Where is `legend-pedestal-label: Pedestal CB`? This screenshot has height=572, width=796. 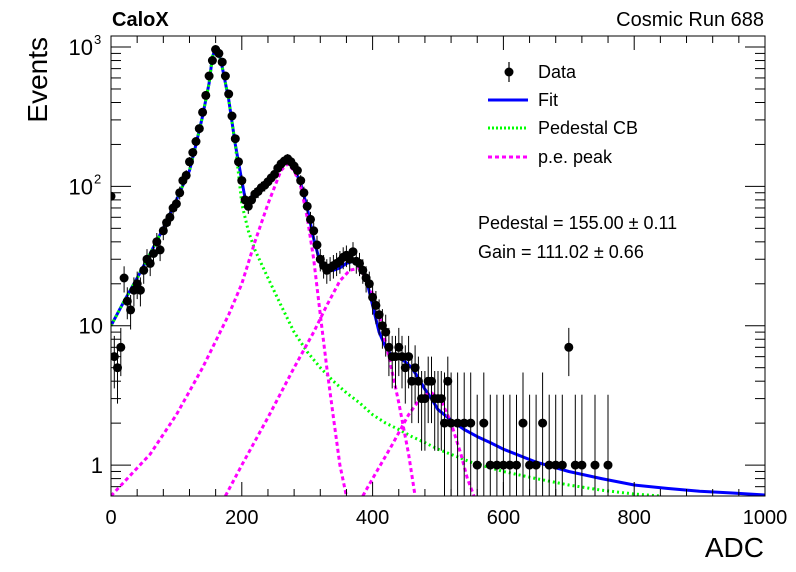 legend-pedestal-label: Pedestal CB is located at coordinates (588, 128).